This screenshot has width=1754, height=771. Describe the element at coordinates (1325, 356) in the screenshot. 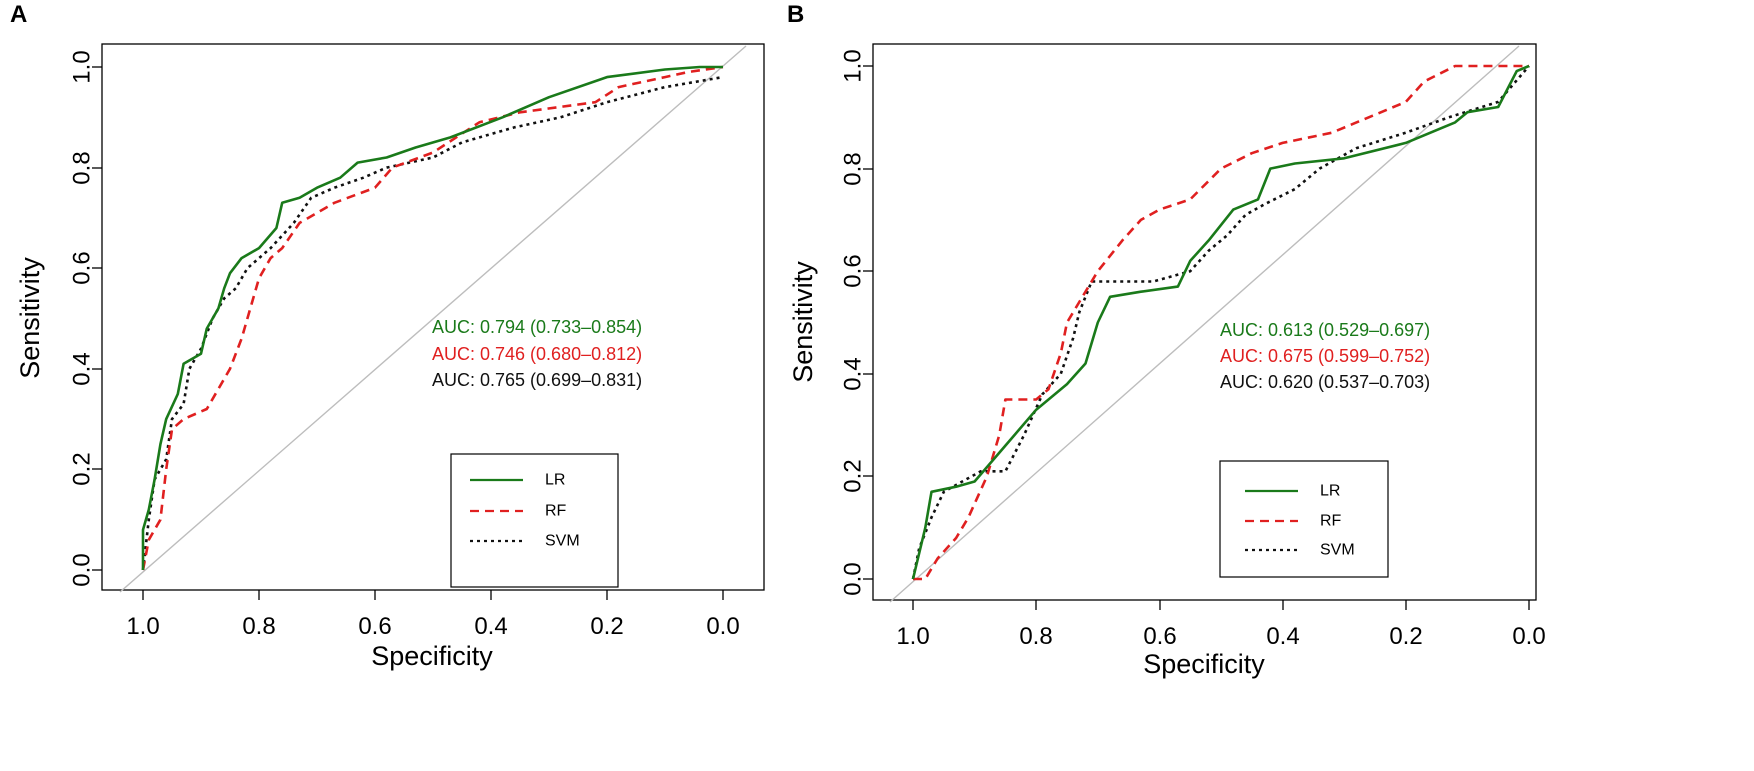

I see `auc-annotation: AUC: 0.675 (0.599–0.752)` at that location.